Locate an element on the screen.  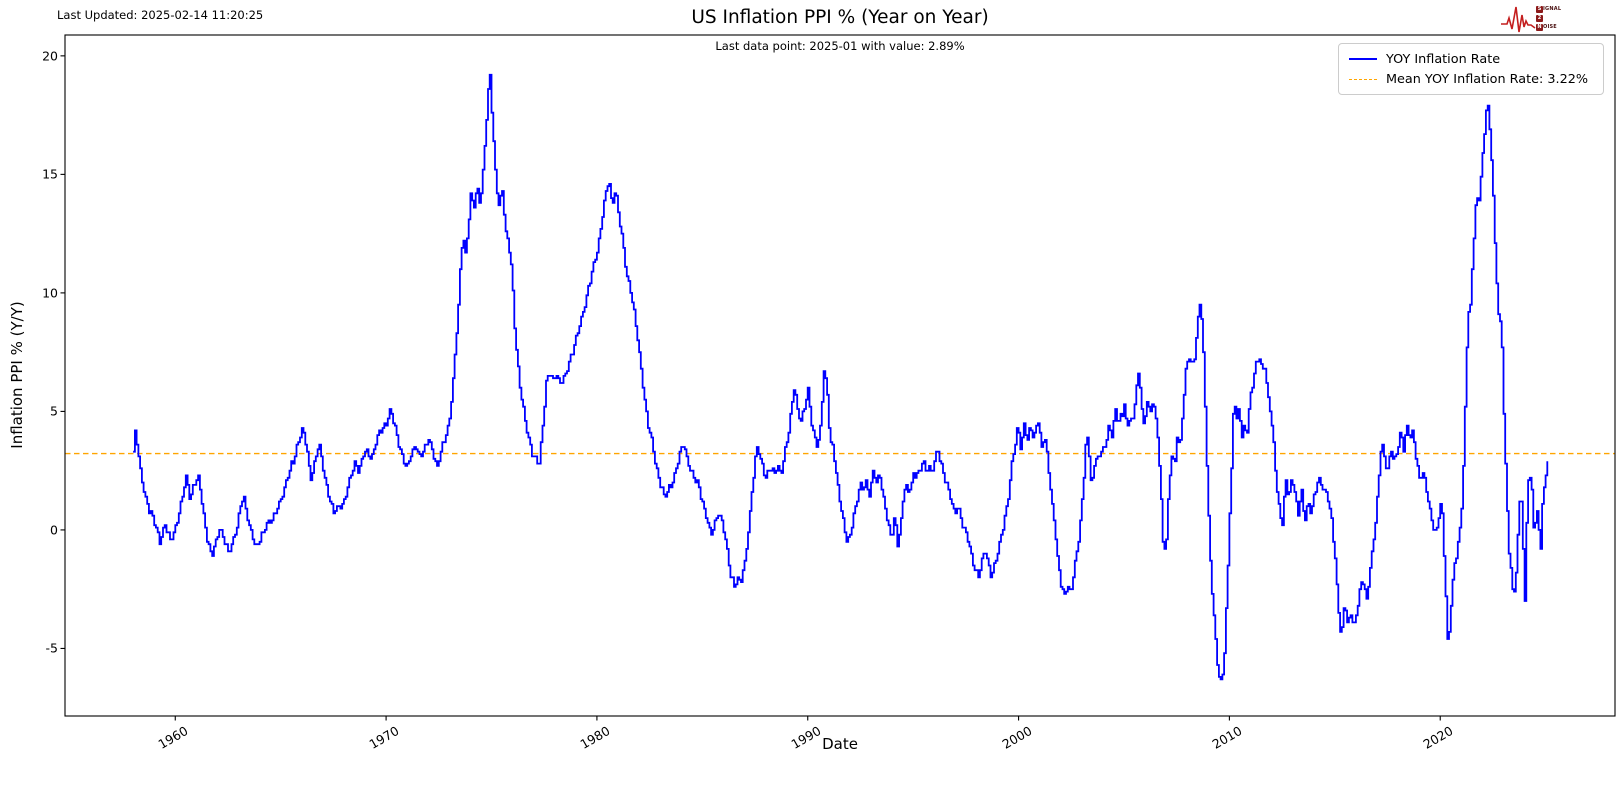
last-updated-text: Last Updated: 2025-02-14 11:20:25 is located at coordinates (160, 15).